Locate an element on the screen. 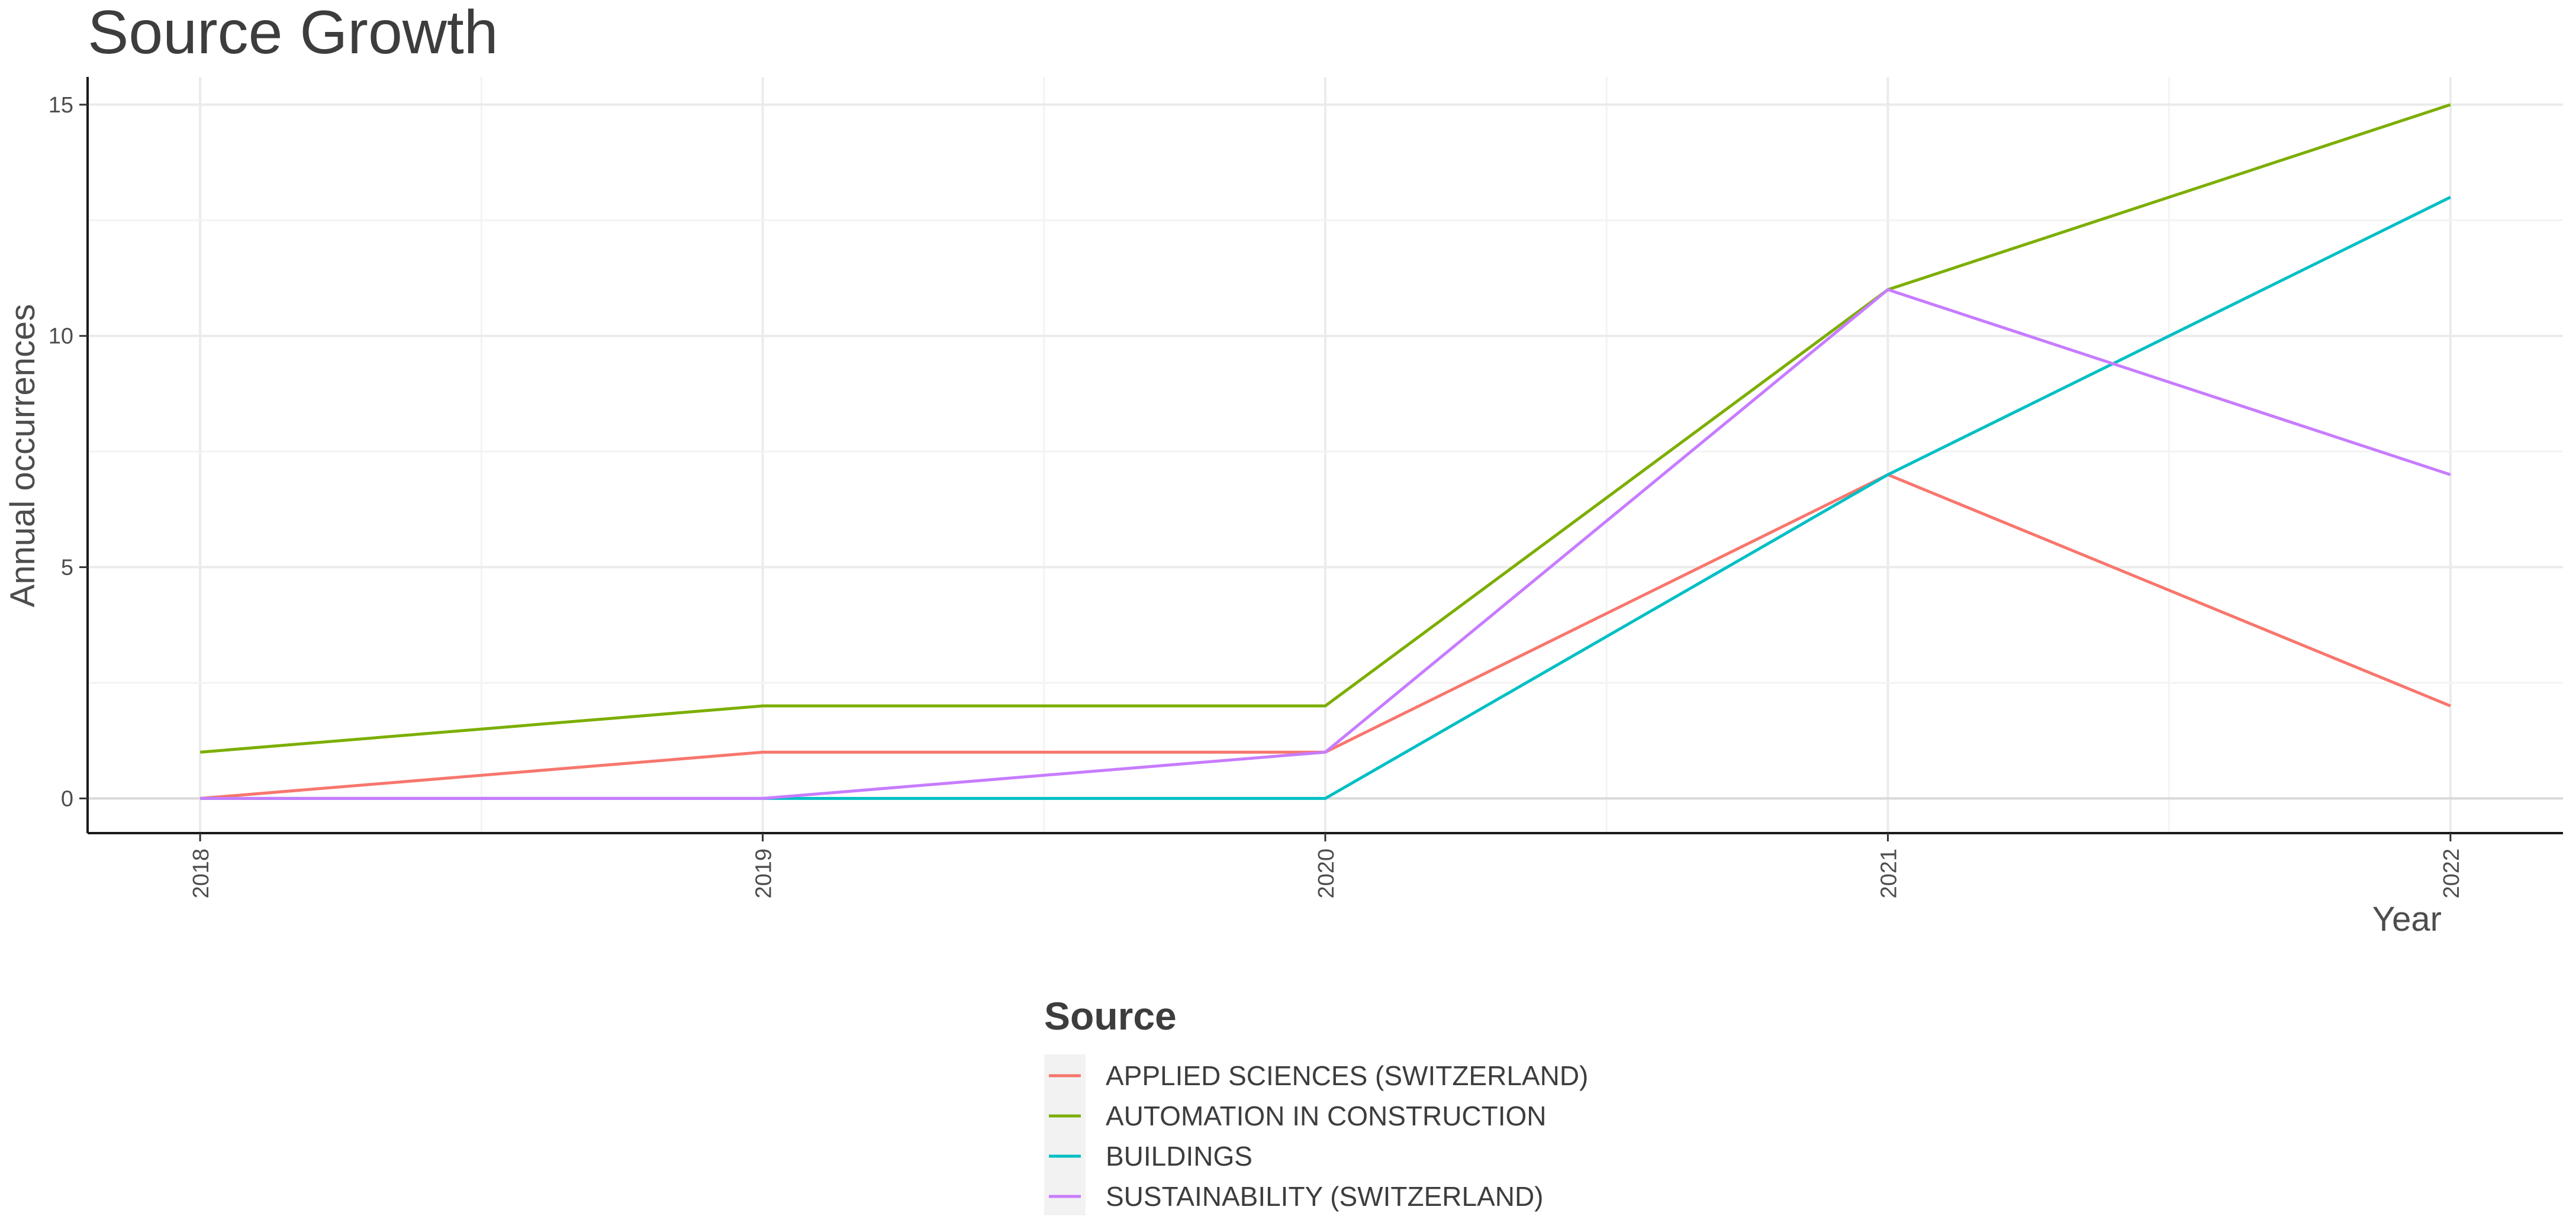 The width and height of the screenshot is (2576, 1226). y-axis-title: Annual occurrences is located at coordinates (23, 456).